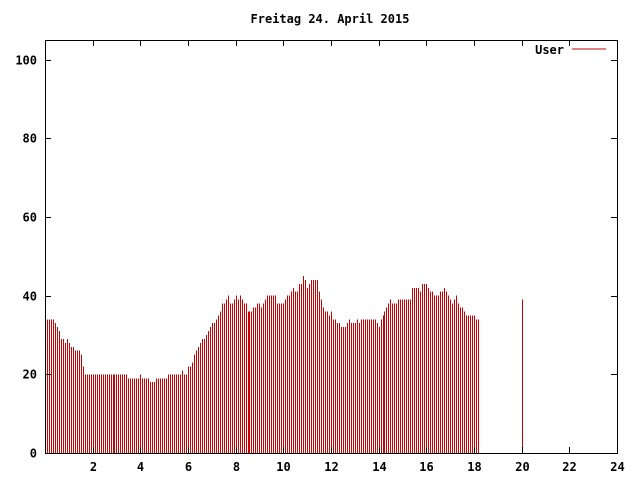  Describe the element at coordinates (569, 467) in the screenshot. I see `x-tick-label: 22` at that location.